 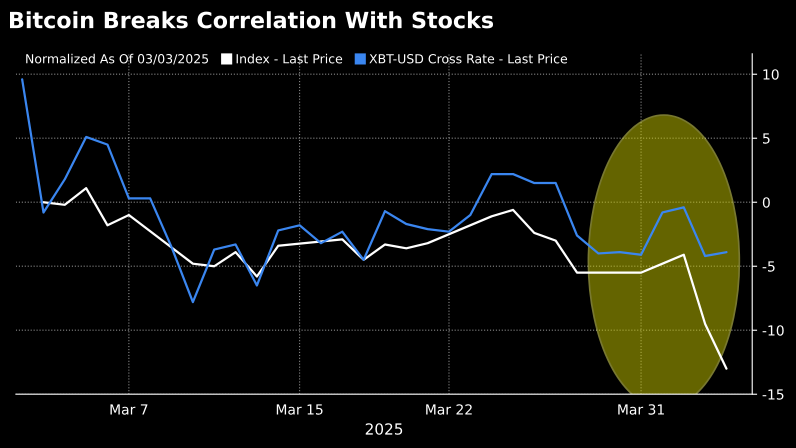 What do you see at coordinates (299, 409) in the screenshot?
I see `x-tick-label: Mar 15` at bounding box center [299, 409].